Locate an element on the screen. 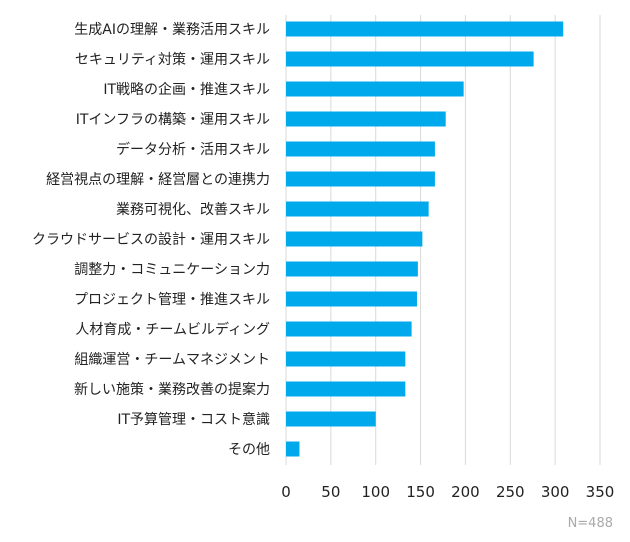 This screenshot has width=630, height=542. x-tick-label: 200 is located at coordinates (465, 492).